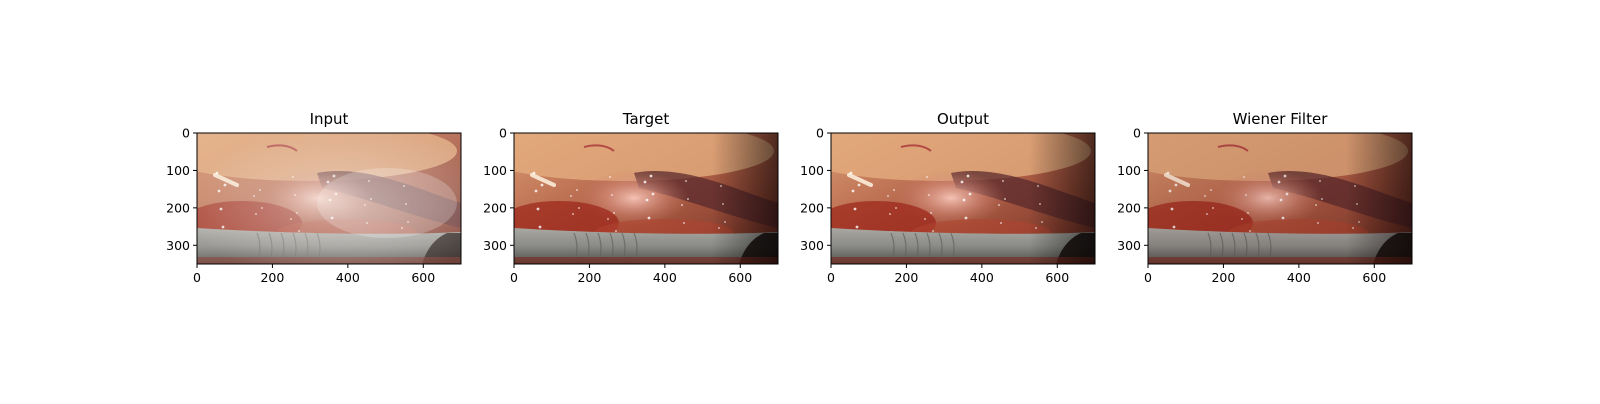 This screenshot has height=404, width=1600. I want to click on panel-title: Output, so click(963, 119).